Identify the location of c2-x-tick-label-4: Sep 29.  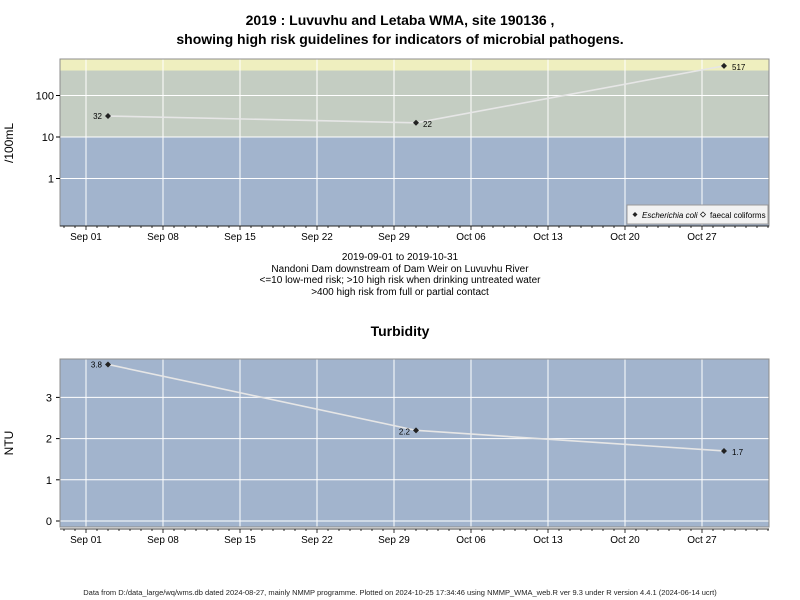
(394, 540).